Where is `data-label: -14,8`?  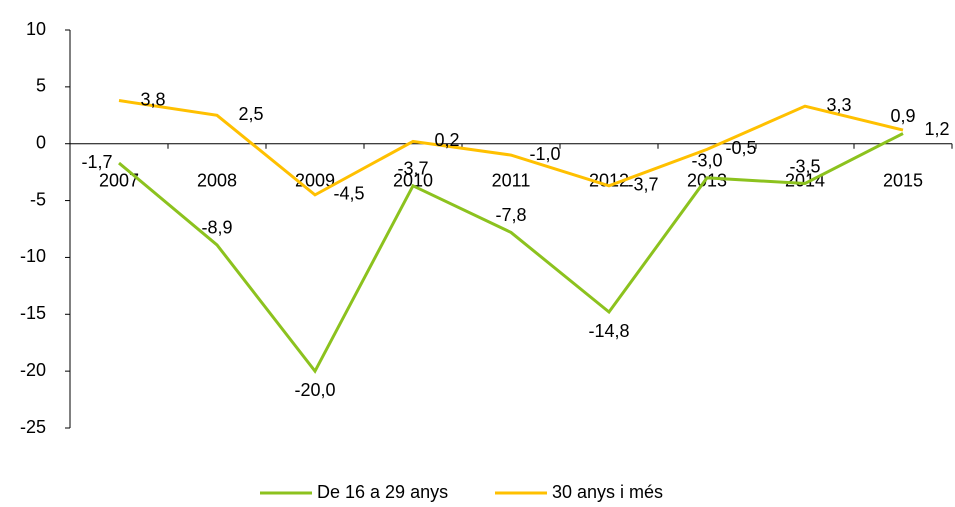
data-label: -14,8 is located at coordinates (608, 331).